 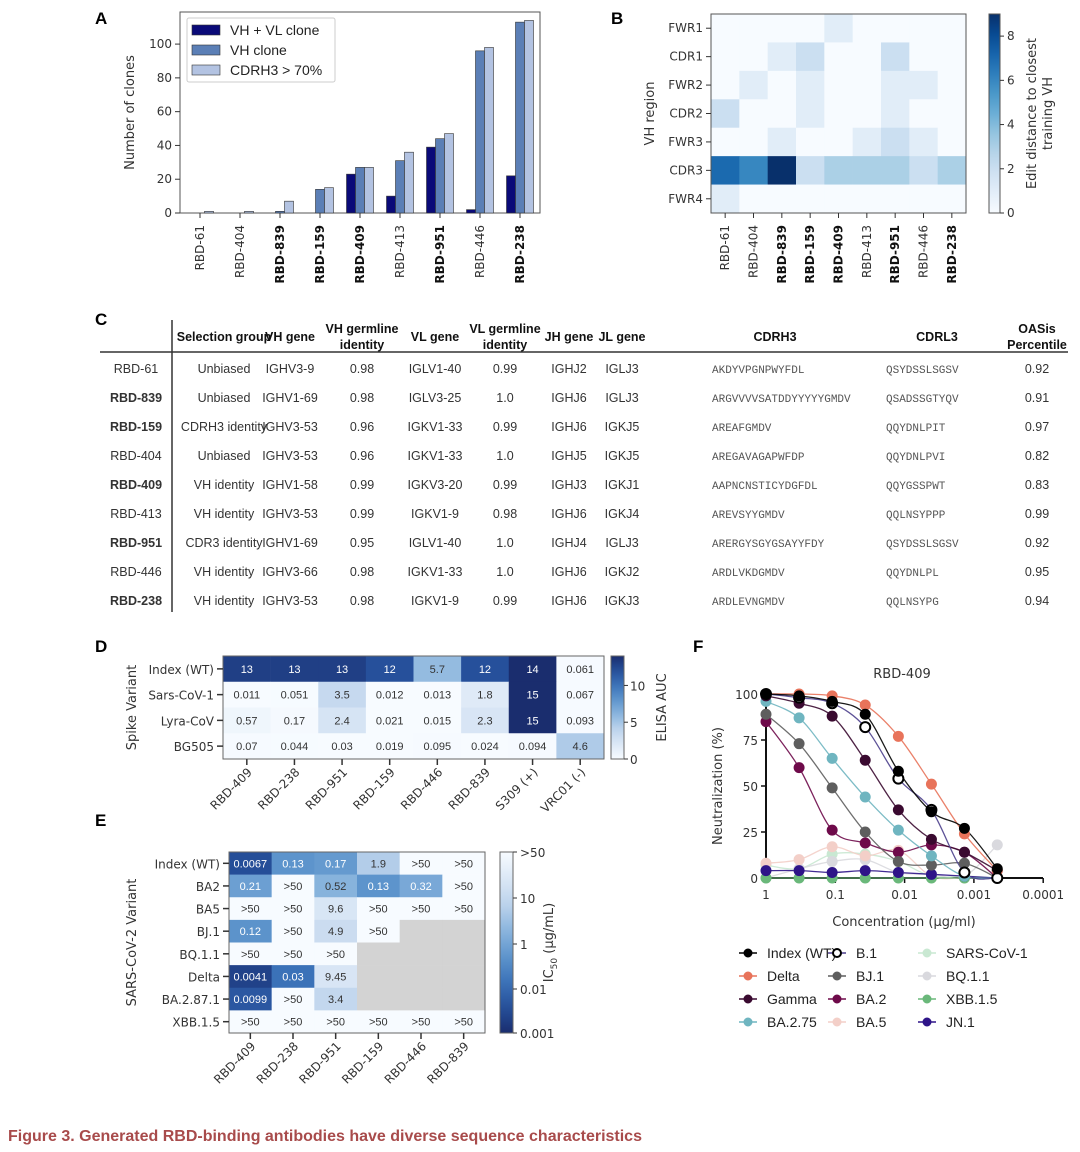 I want to click on cell-vh-germline-identity: 0.98, so click(x=362, y=572).